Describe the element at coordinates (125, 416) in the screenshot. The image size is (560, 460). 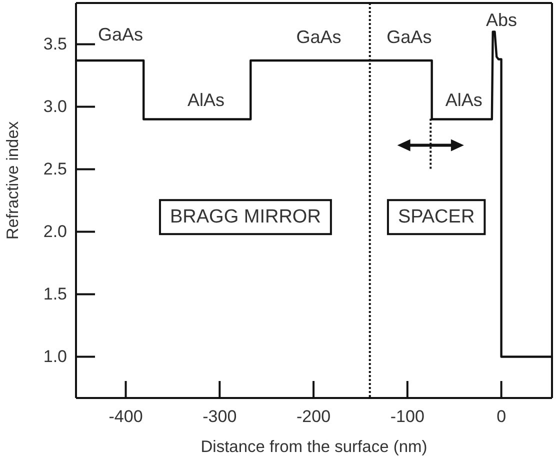
I see `x-tick-label: -400` at that location.